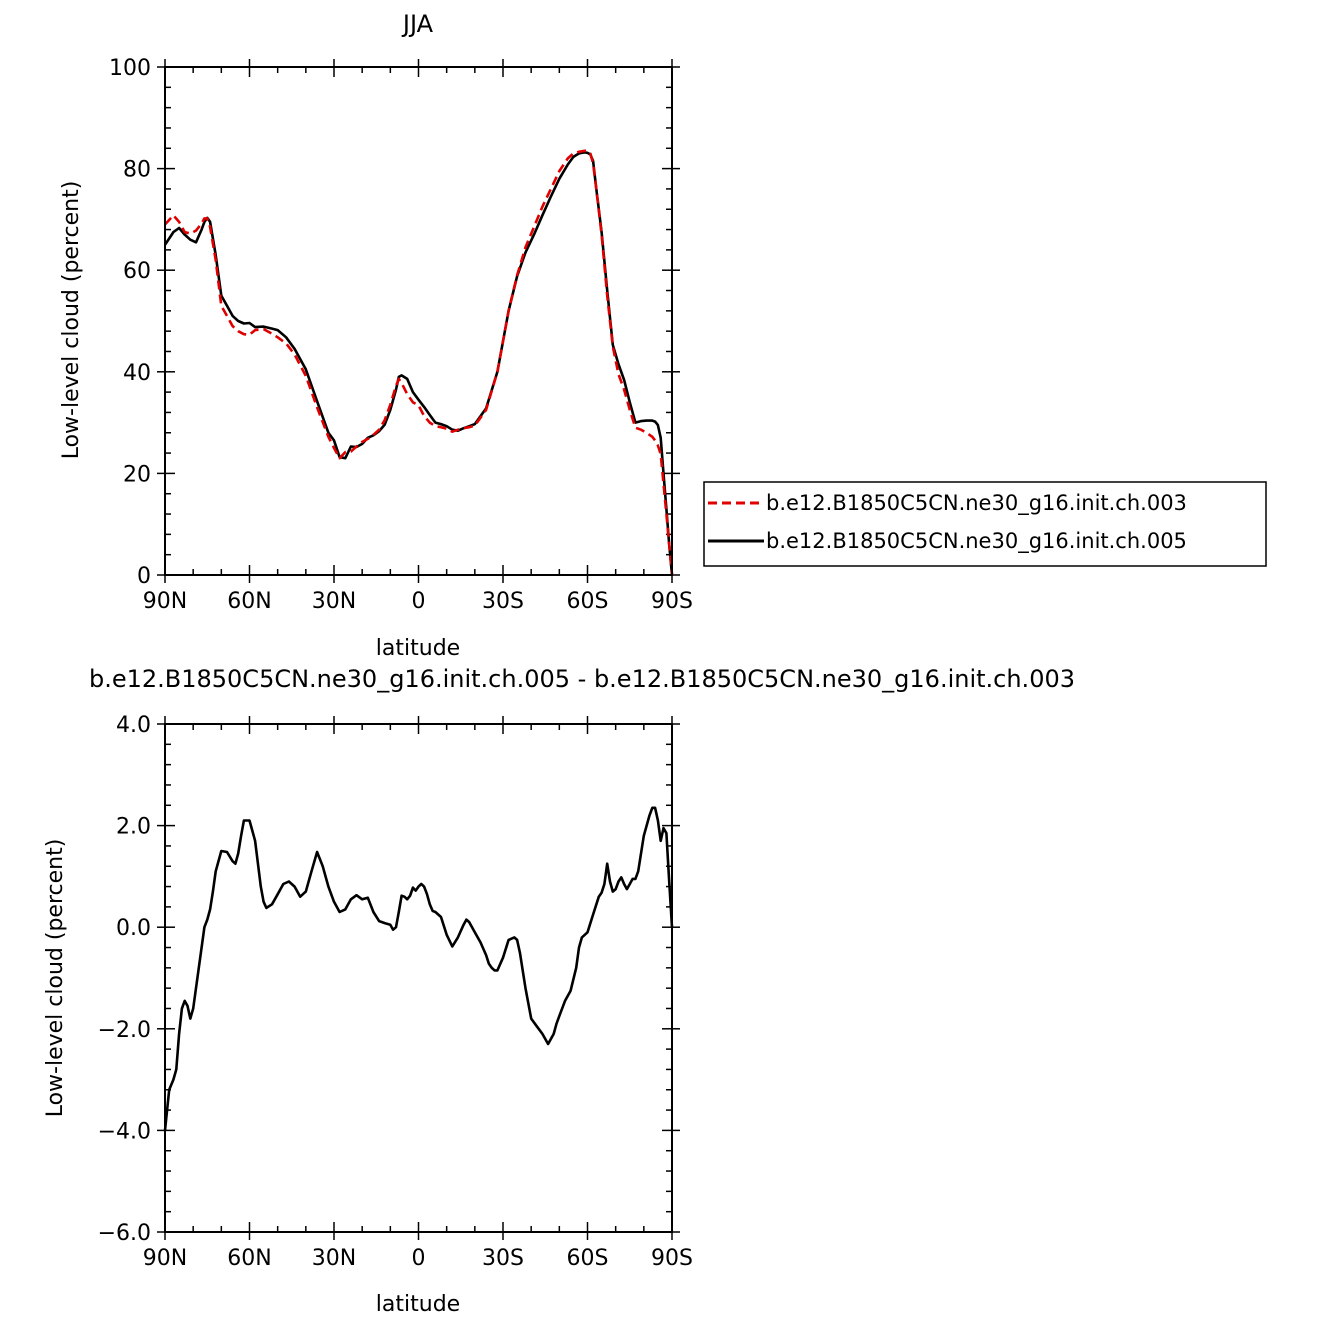  Describe the element at coordinates (133, 928) in the screenshot. I see `y-tick-label: 0.0` at that location.